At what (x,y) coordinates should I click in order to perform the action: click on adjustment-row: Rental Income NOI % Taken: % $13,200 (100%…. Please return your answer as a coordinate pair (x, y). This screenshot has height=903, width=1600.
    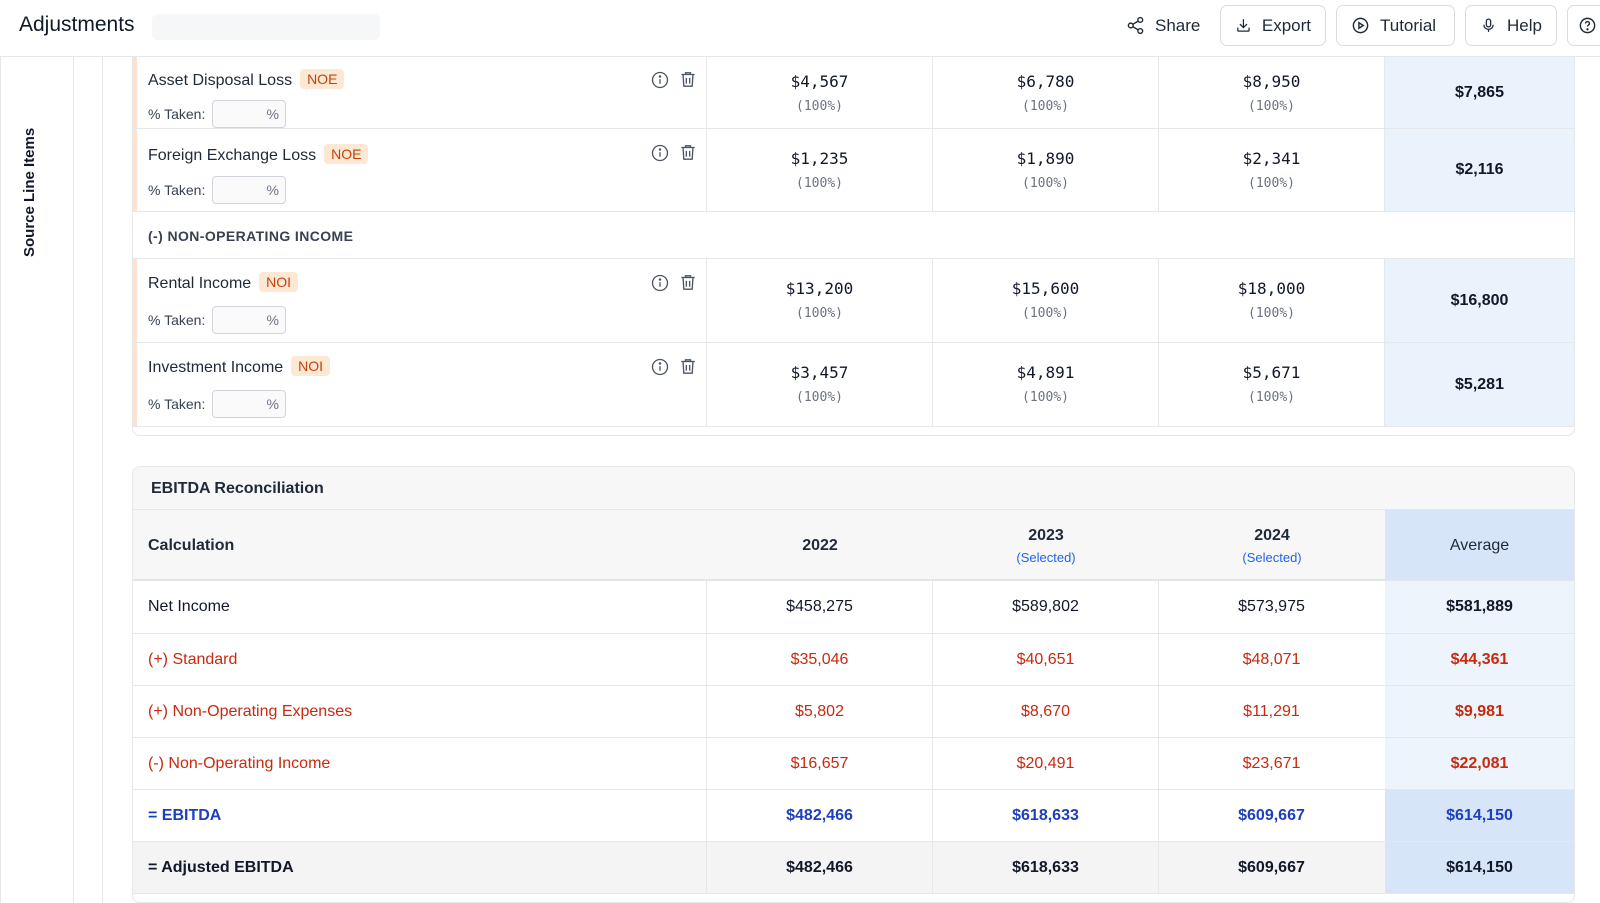
    Looking at the image, I should click on (853, 301).